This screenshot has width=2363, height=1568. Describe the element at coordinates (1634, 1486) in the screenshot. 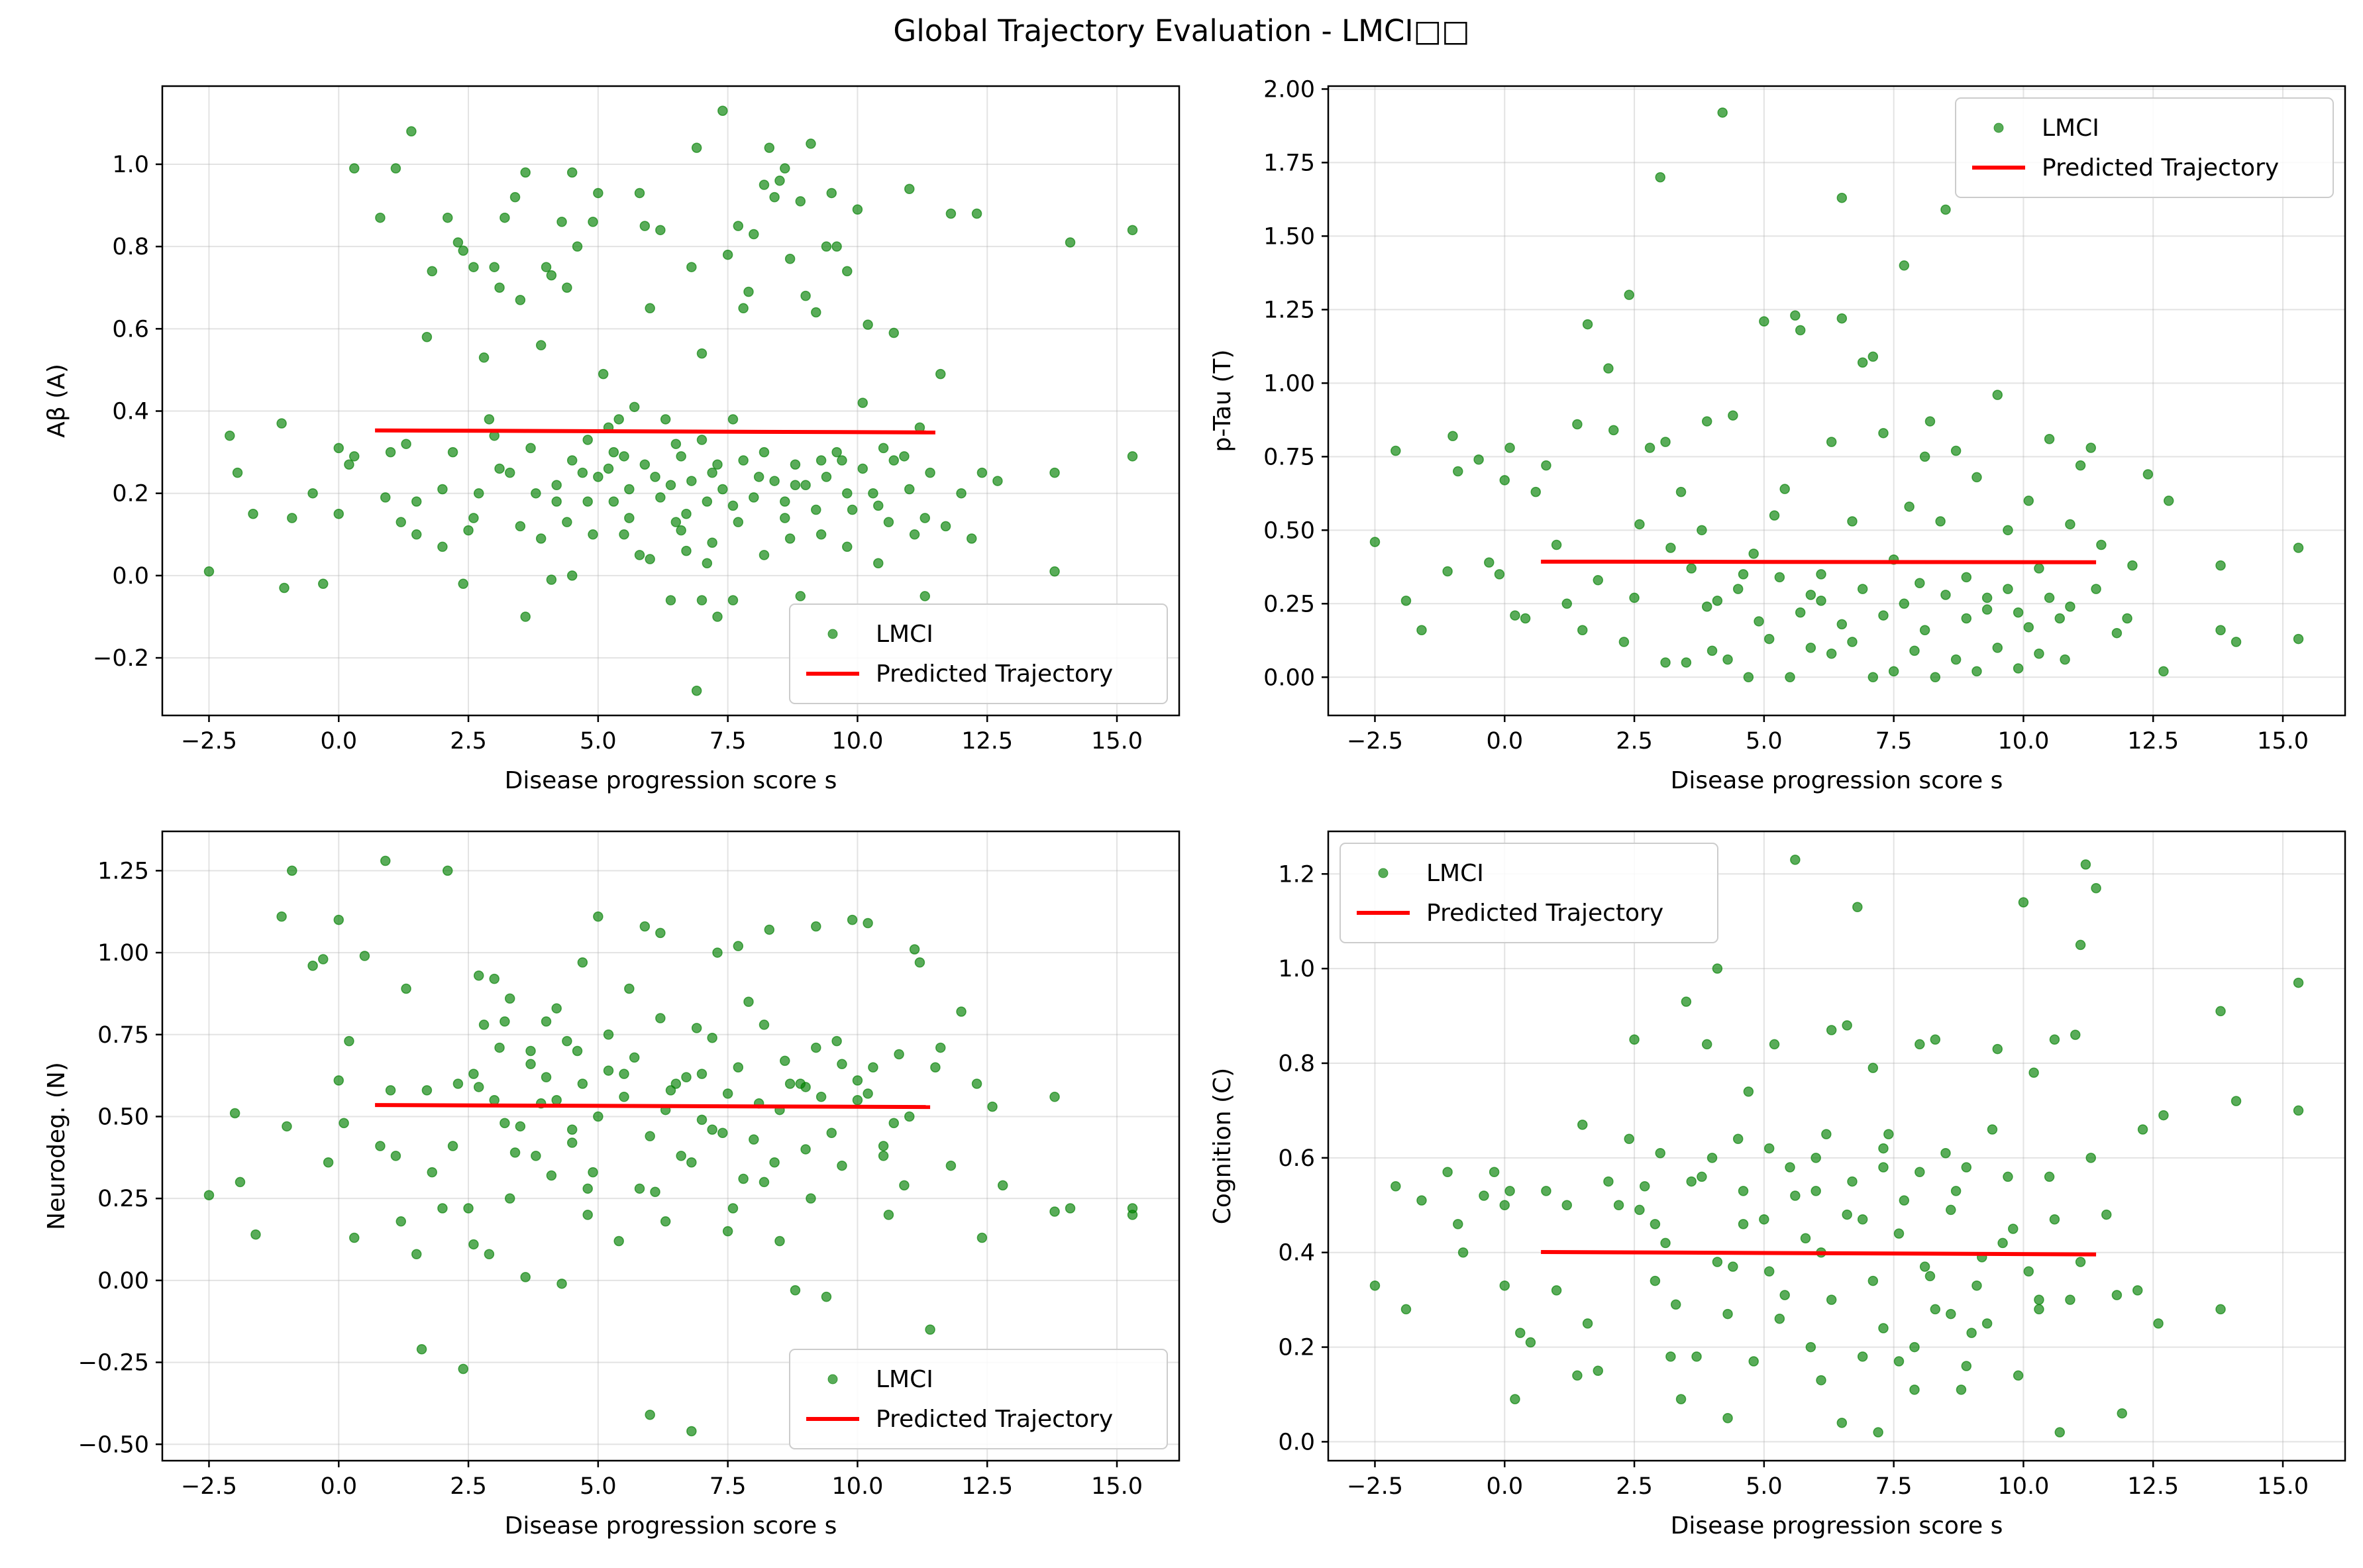

I see `x-tick-label: 2.5` at that location.